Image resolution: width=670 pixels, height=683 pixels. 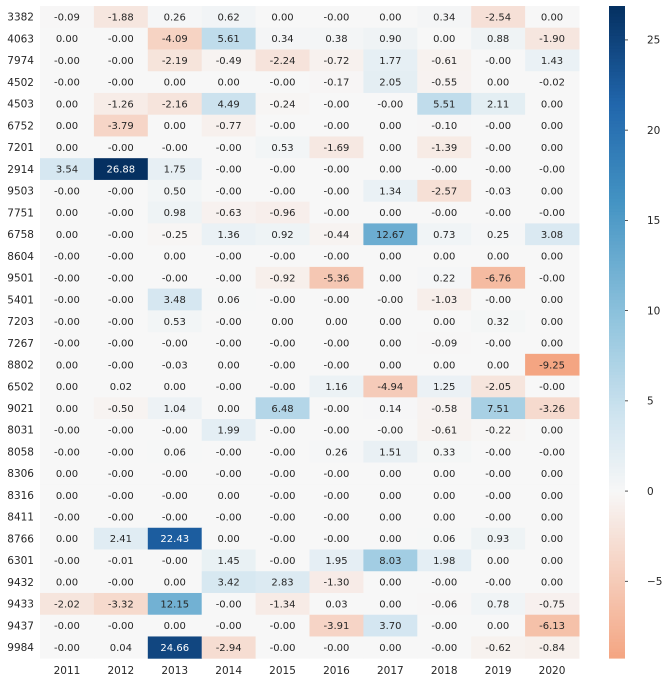 What do you see at coordinates (444, 344) in the screenshot?
I see `cell-value-label: -0.09` at bounding box center [444, 344].